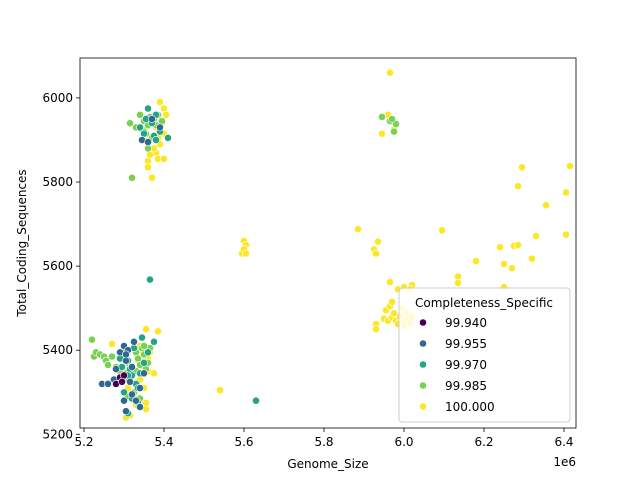 This screenshot has height=480, width=640. Describe the element at coordinates (466, 323) in the screenshot. I see `legend-label: 99.940` at that location.